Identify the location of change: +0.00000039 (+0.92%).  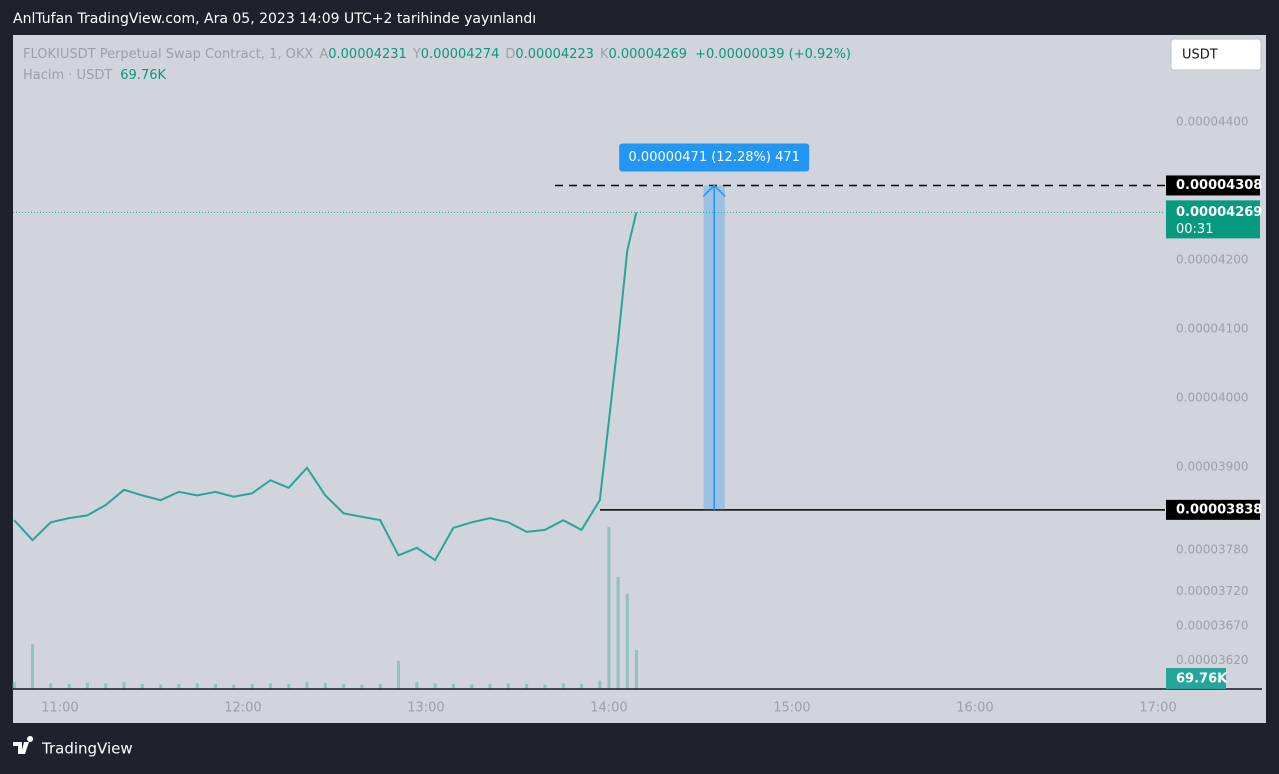
(773, 54).